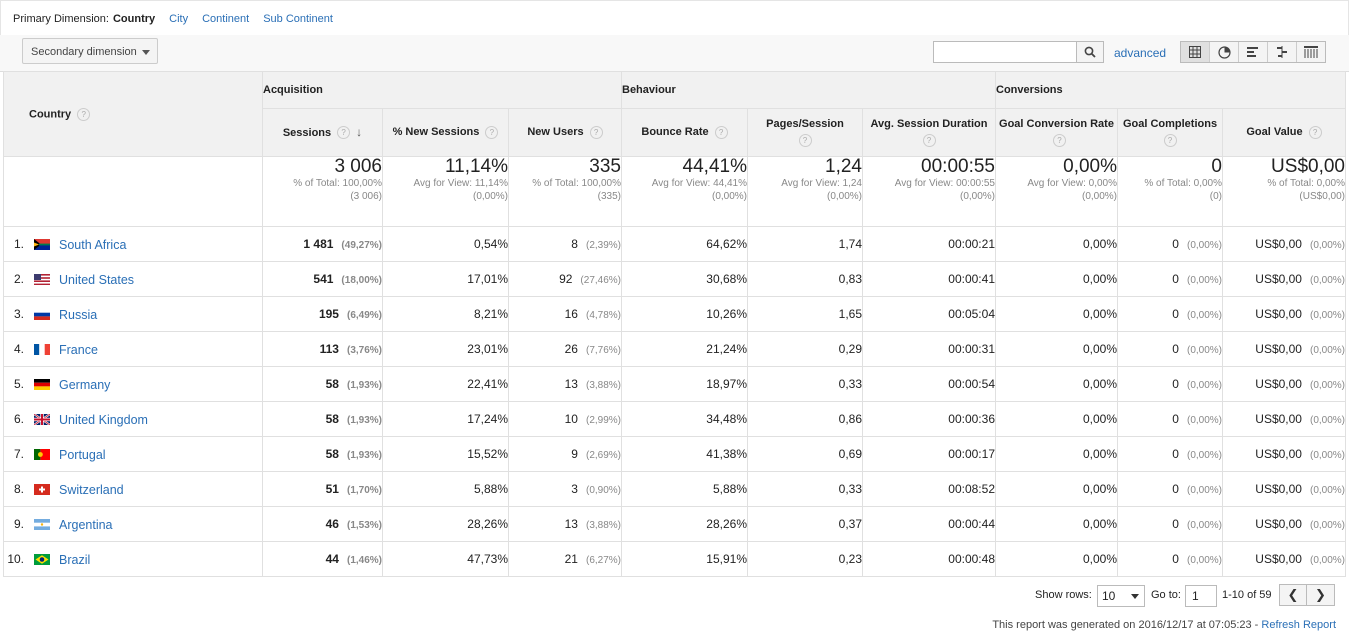 This screenshot has height=644, width=1349. Describe the element at coordinates (1327, 490) in the screenshot. I see `goal-value-pct: (0,00%)` at that location.